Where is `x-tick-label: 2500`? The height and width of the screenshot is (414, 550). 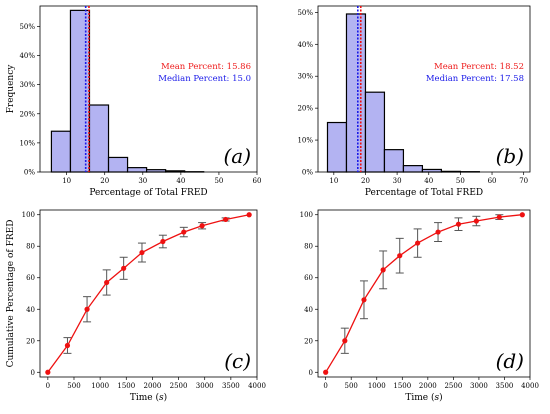 x-tick-label: 2500 is located at coordinates (179, 386).